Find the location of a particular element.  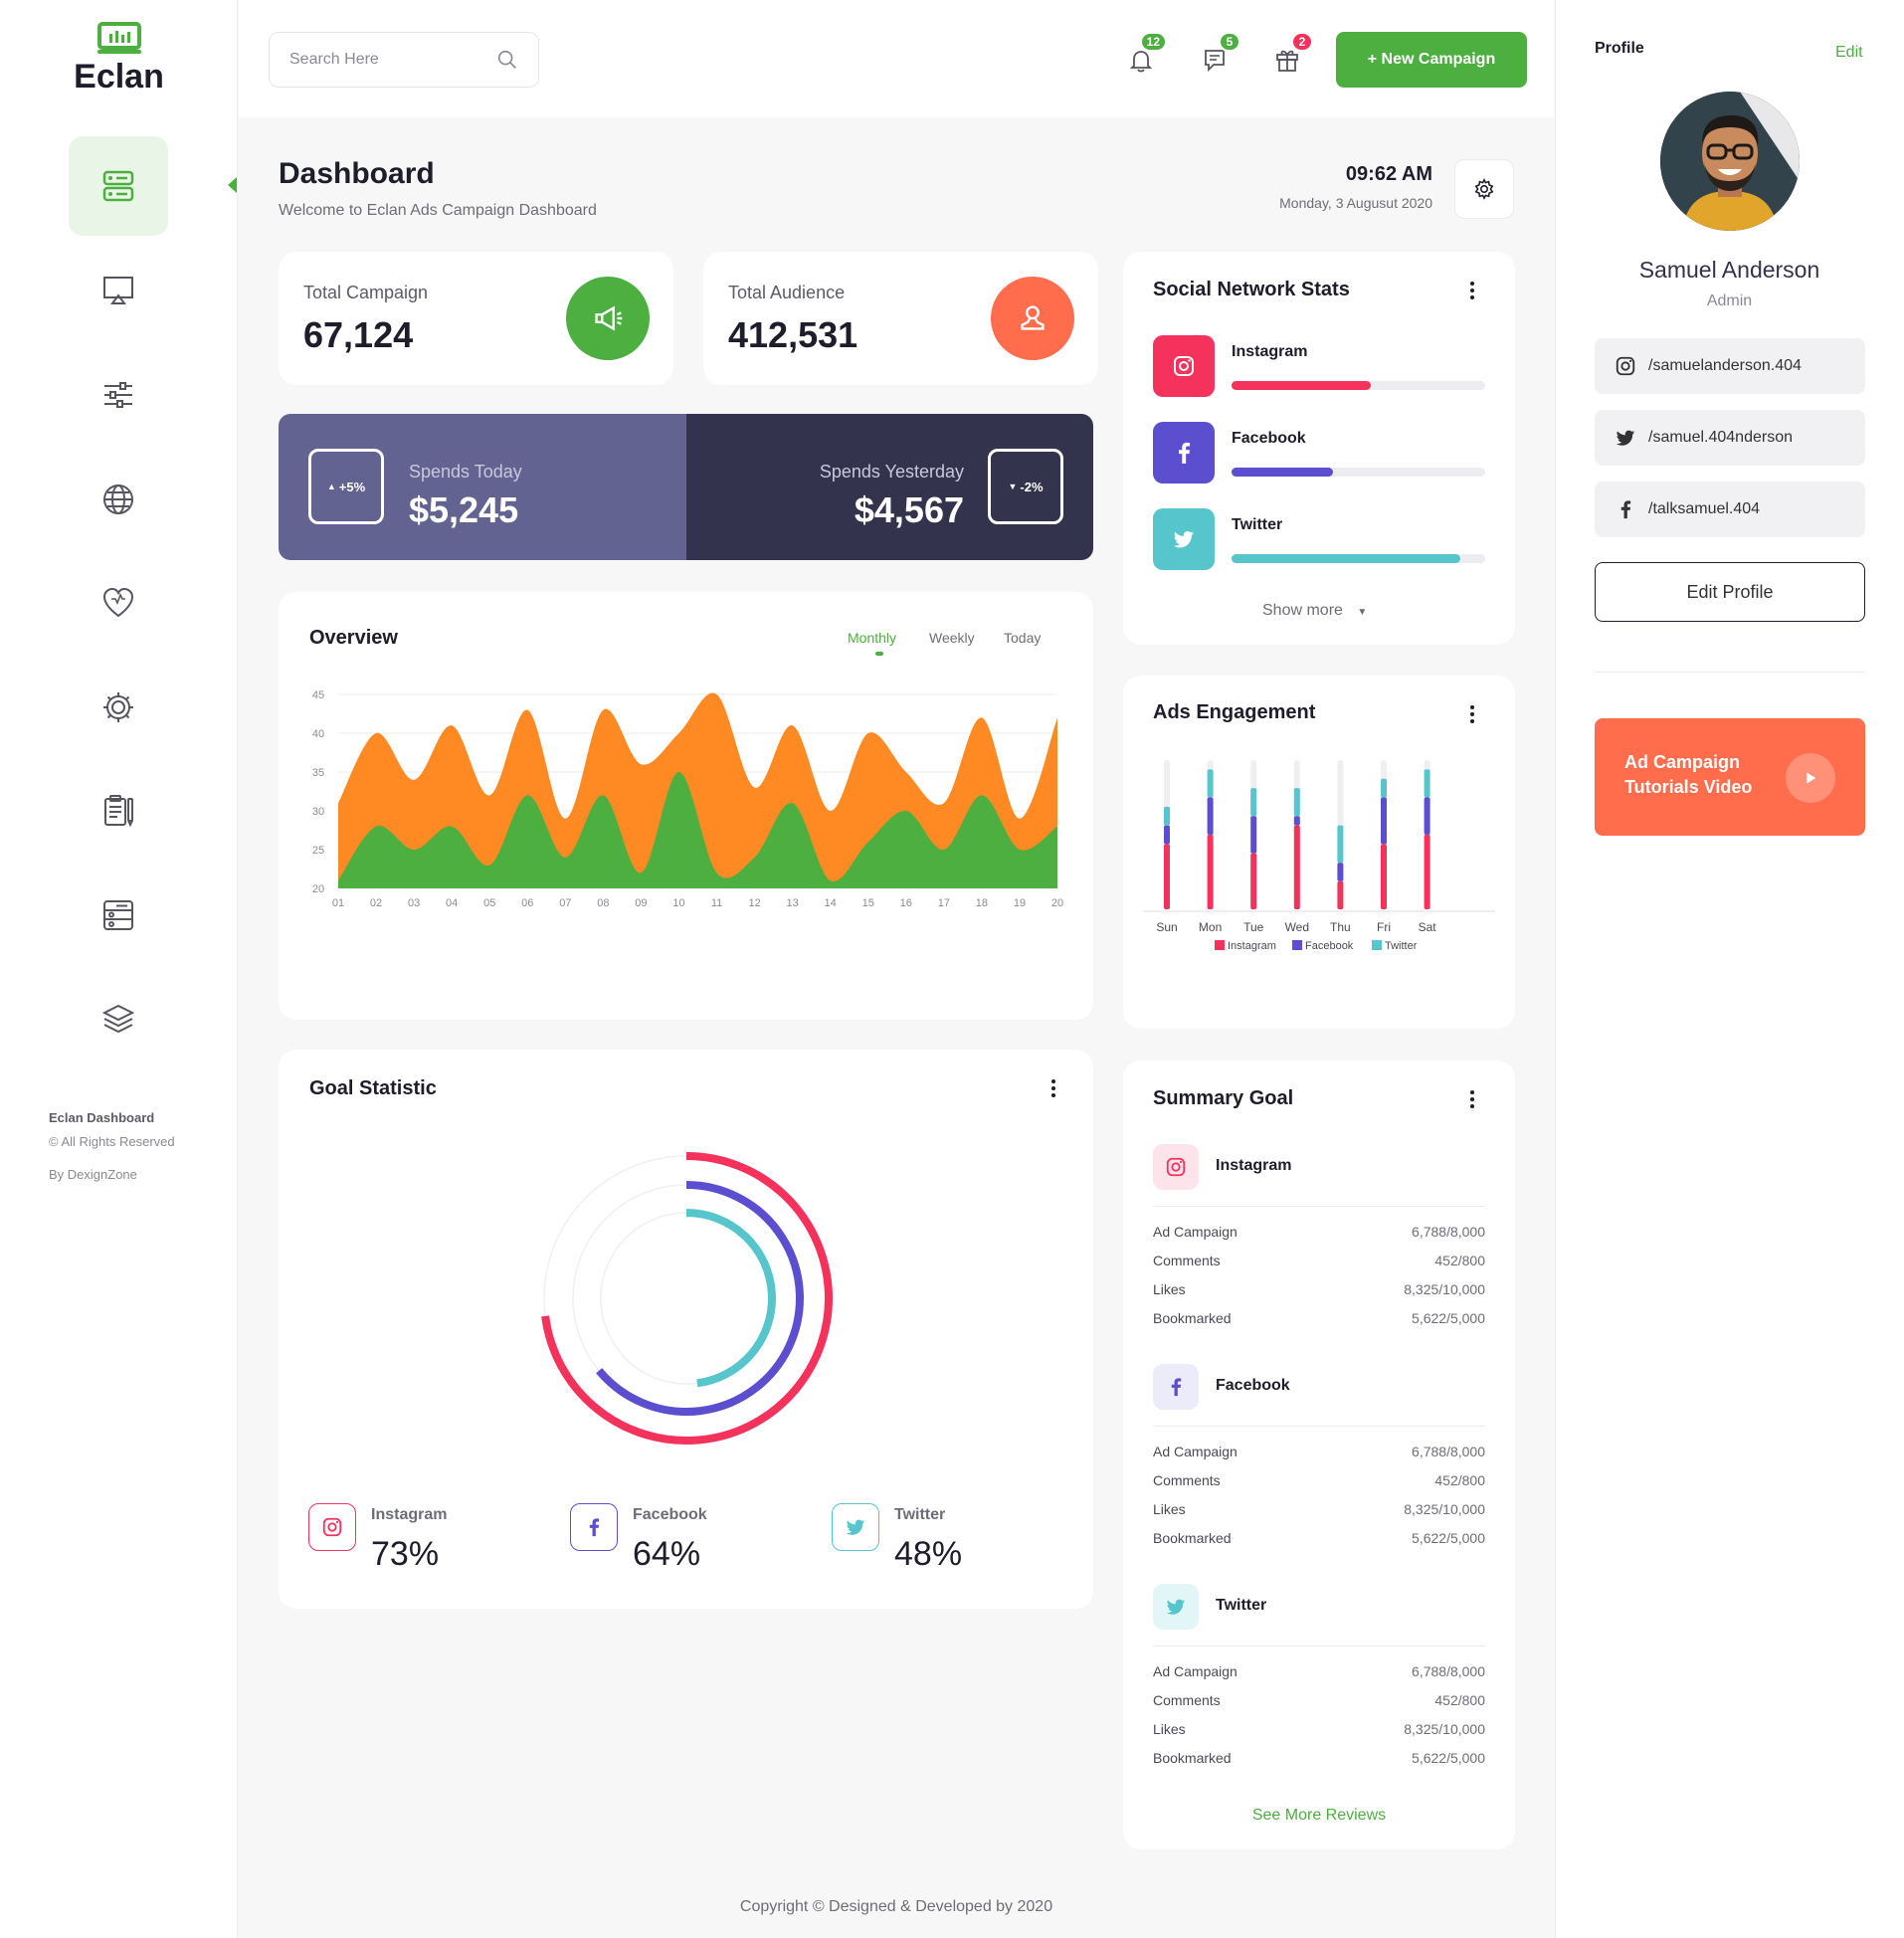

summary-row-label: Ad Campaign is located at coordinates (1195, 1671).